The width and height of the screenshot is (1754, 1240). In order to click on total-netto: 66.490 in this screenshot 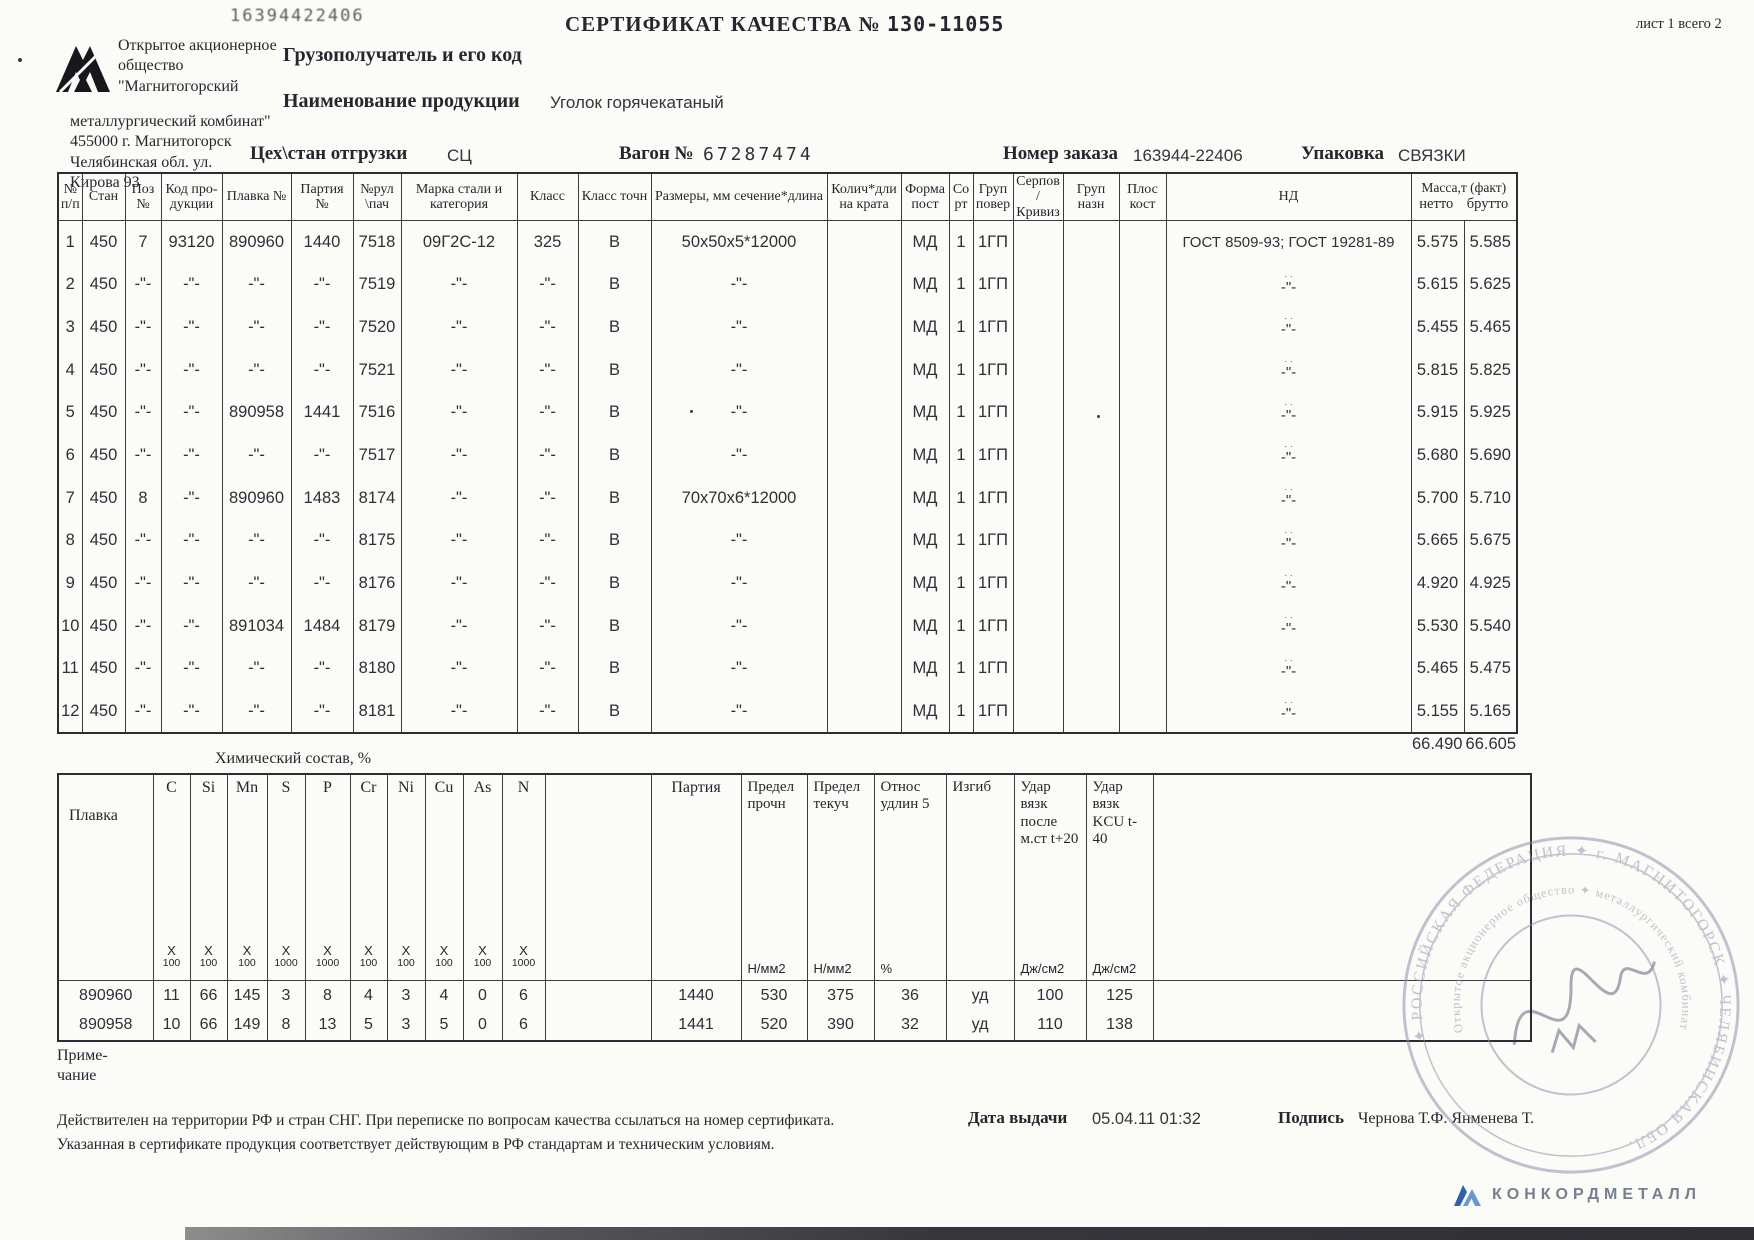, I will do `click(1437, 744)`.